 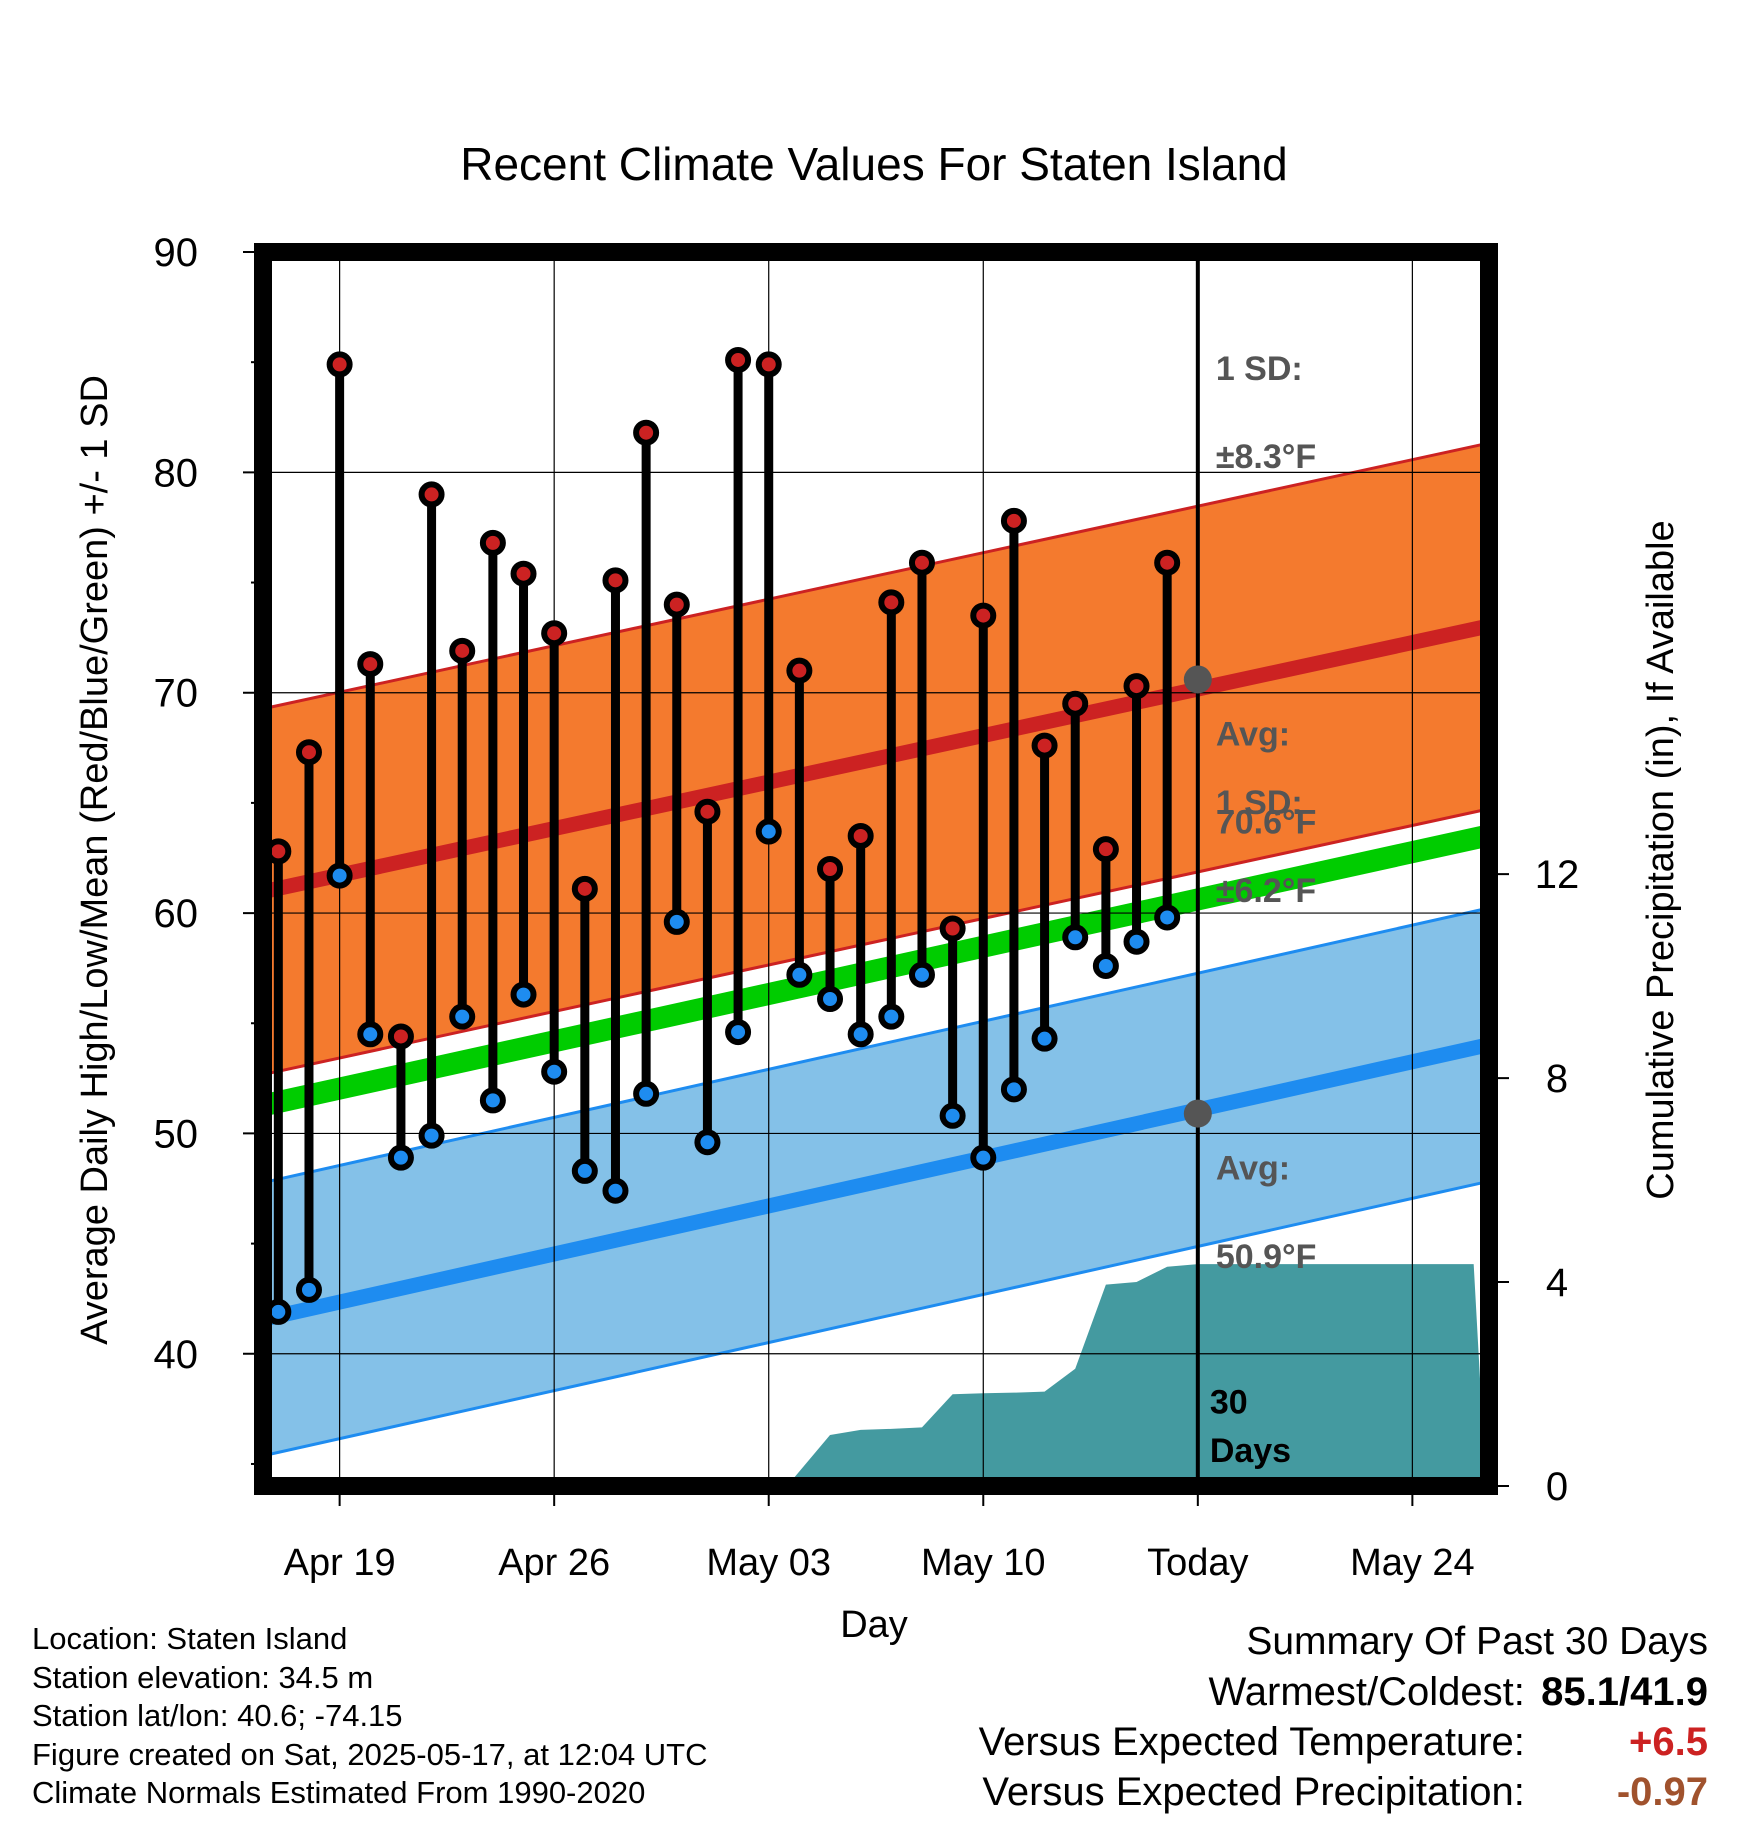 I want to click on normal-mean-line, so click(x=876, y=970).